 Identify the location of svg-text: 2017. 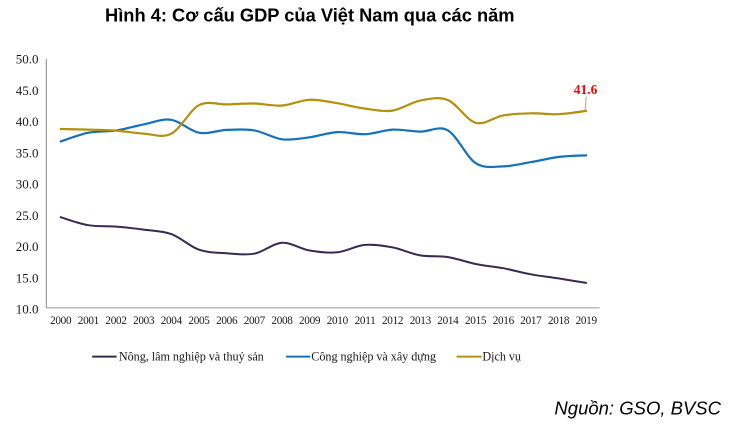
(531, 321).